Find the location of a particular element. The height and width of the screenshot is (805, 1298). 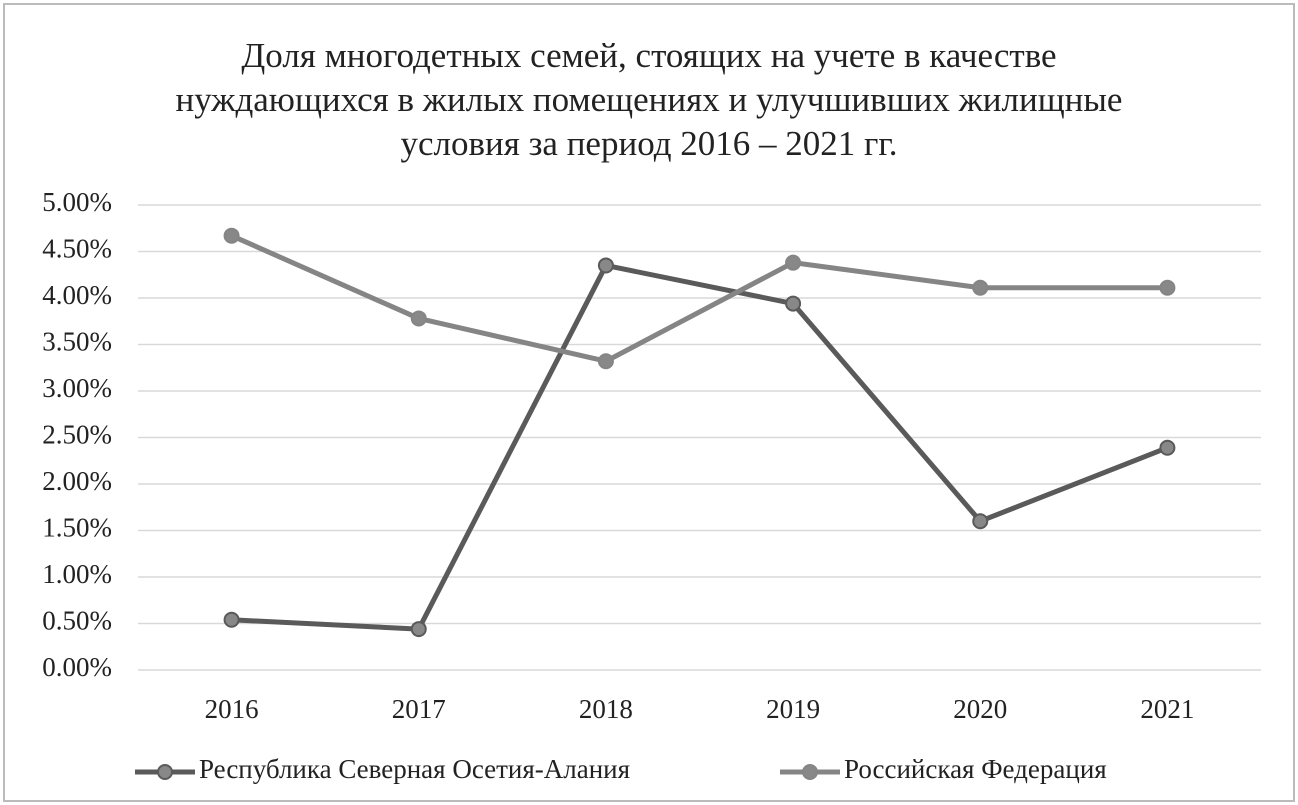

x-tick-label: 2017 is located at coordinates (419, 709).